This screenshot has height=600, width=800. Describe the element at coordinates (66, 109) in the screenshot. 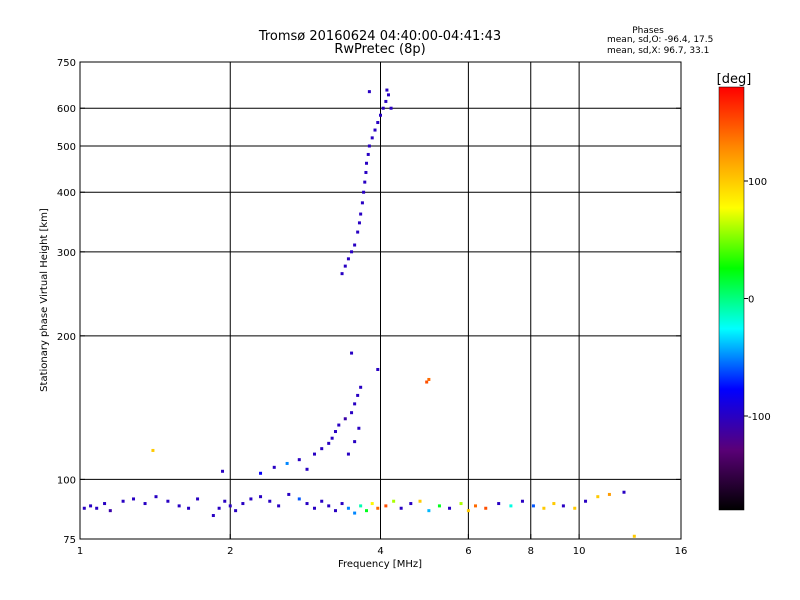

I see `y-tick-label: 600` at that location.